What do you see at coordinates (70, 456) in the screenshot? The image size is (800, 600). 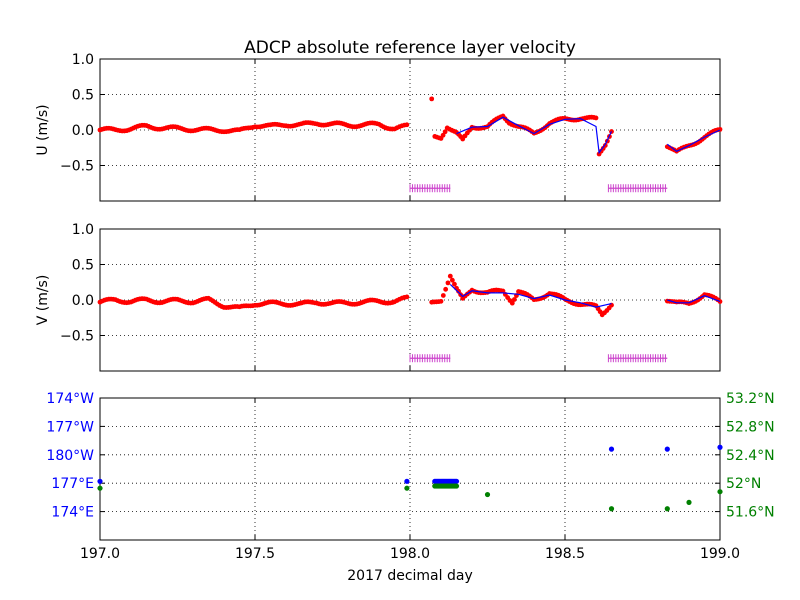 I see `longitude-tick-label: 180°W` at bounding box center [70, 456].